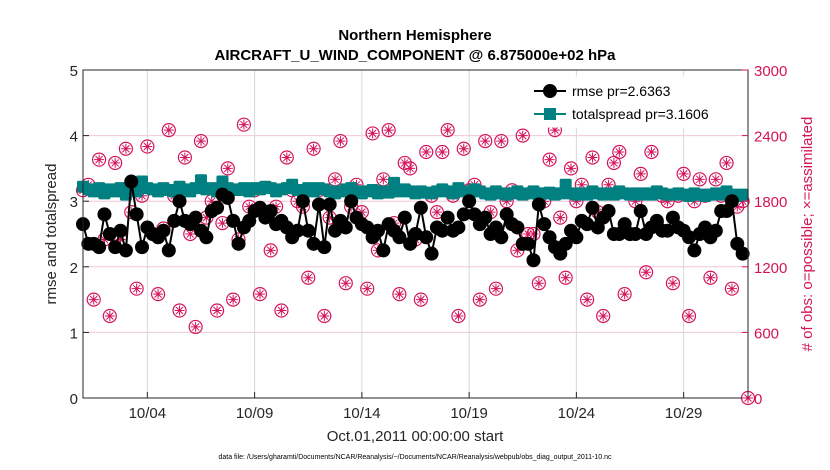 The image size is (830, 470). What do you see at coordinates (770, 137) in the screenshot?
I see `y-right-tick-label: 2400` at bounding box center [770, 137].